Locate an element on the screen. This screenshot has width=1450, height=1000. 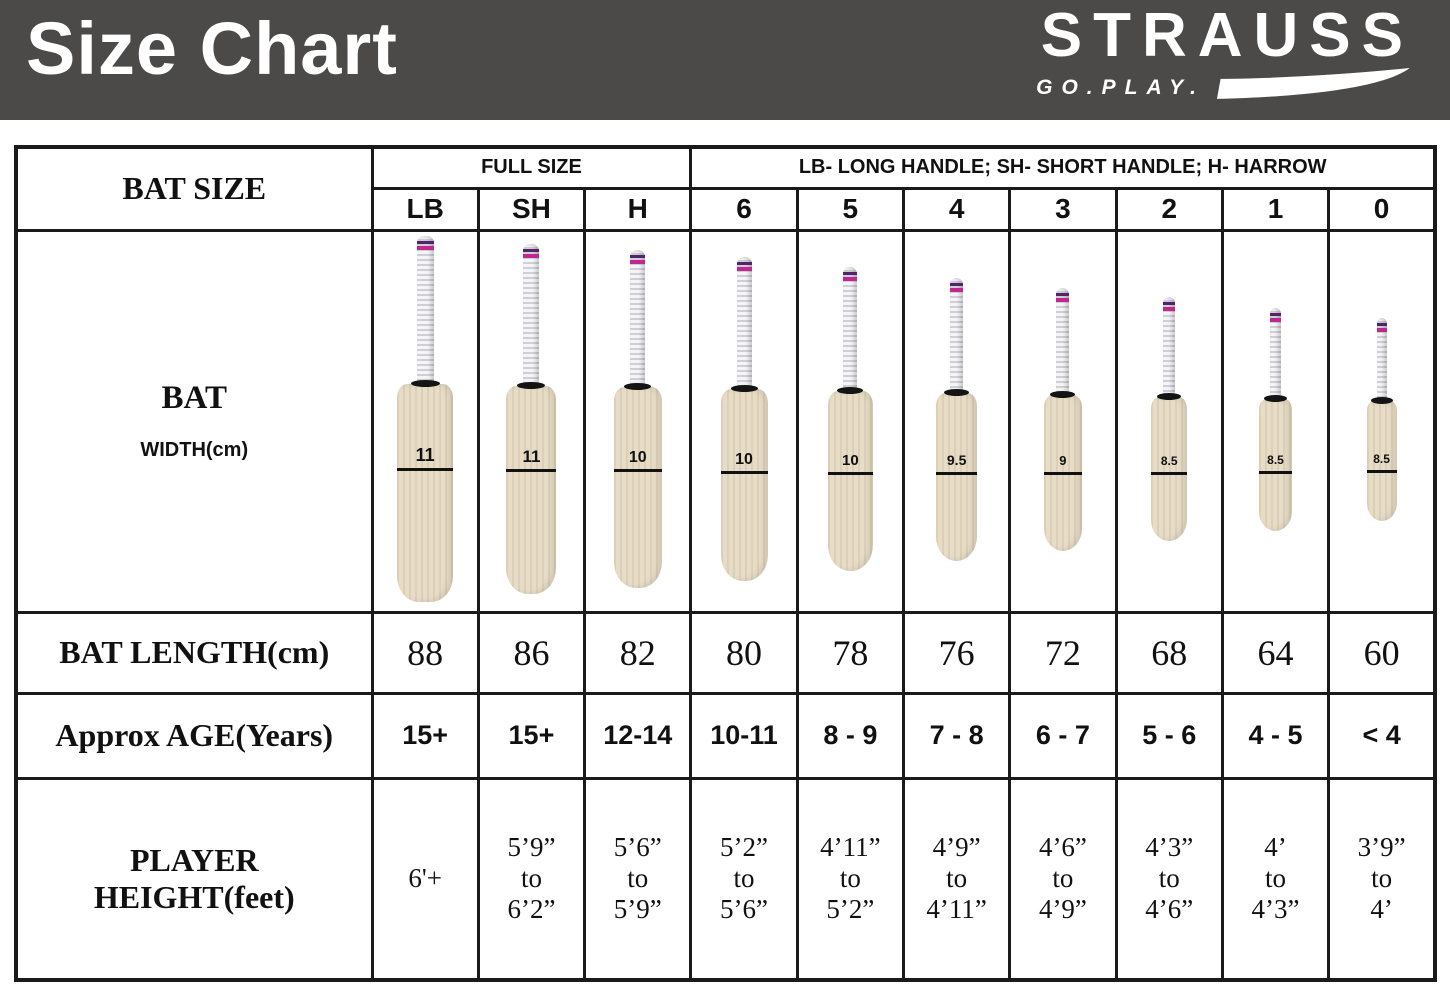
player-height-value: 4’11” to 5’2” is located at coordinates (850, 879).